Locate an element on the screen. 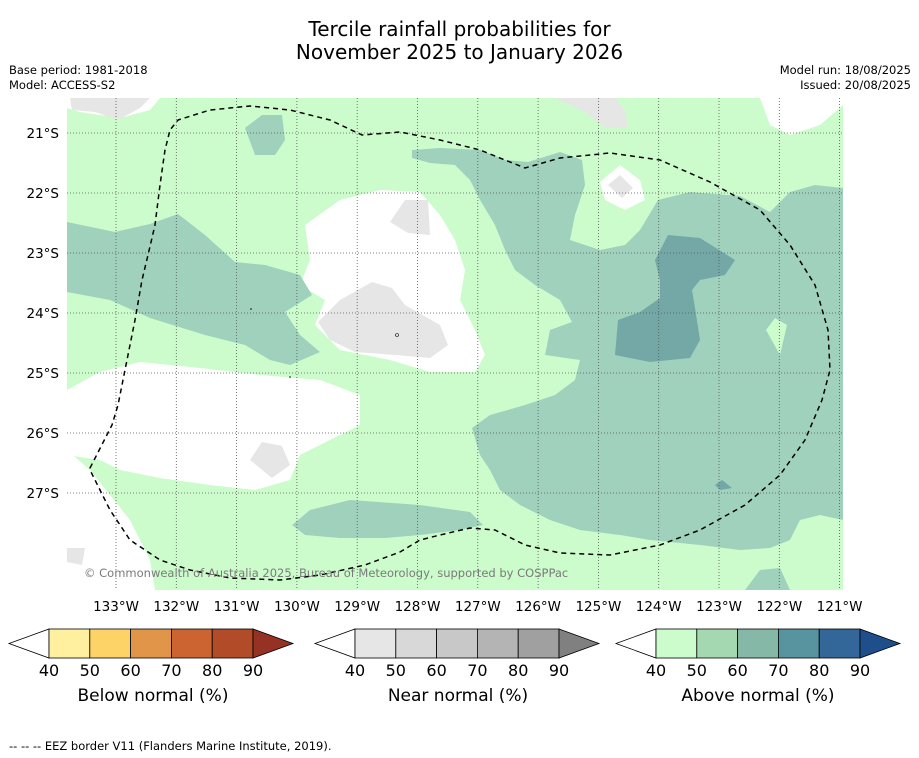 This screenshot has height=758, width=919. above-normal-50-area-south is located at coordinates (387, 519).